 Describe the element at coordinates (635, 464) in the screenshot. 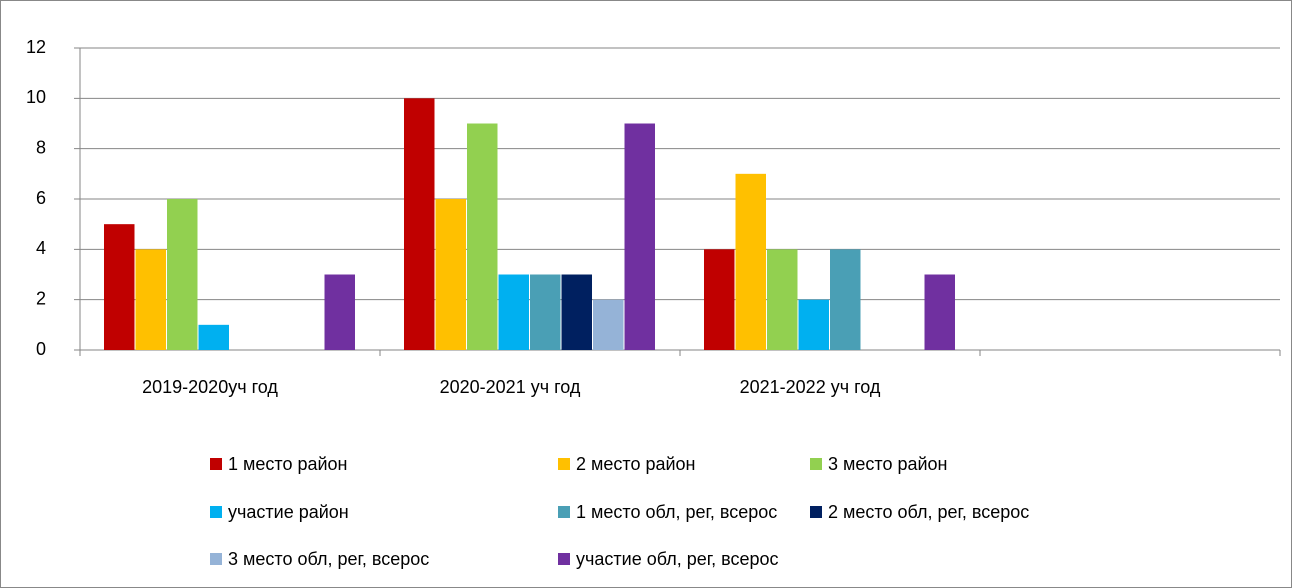

I see `legend-label: 2 место район` at that location.